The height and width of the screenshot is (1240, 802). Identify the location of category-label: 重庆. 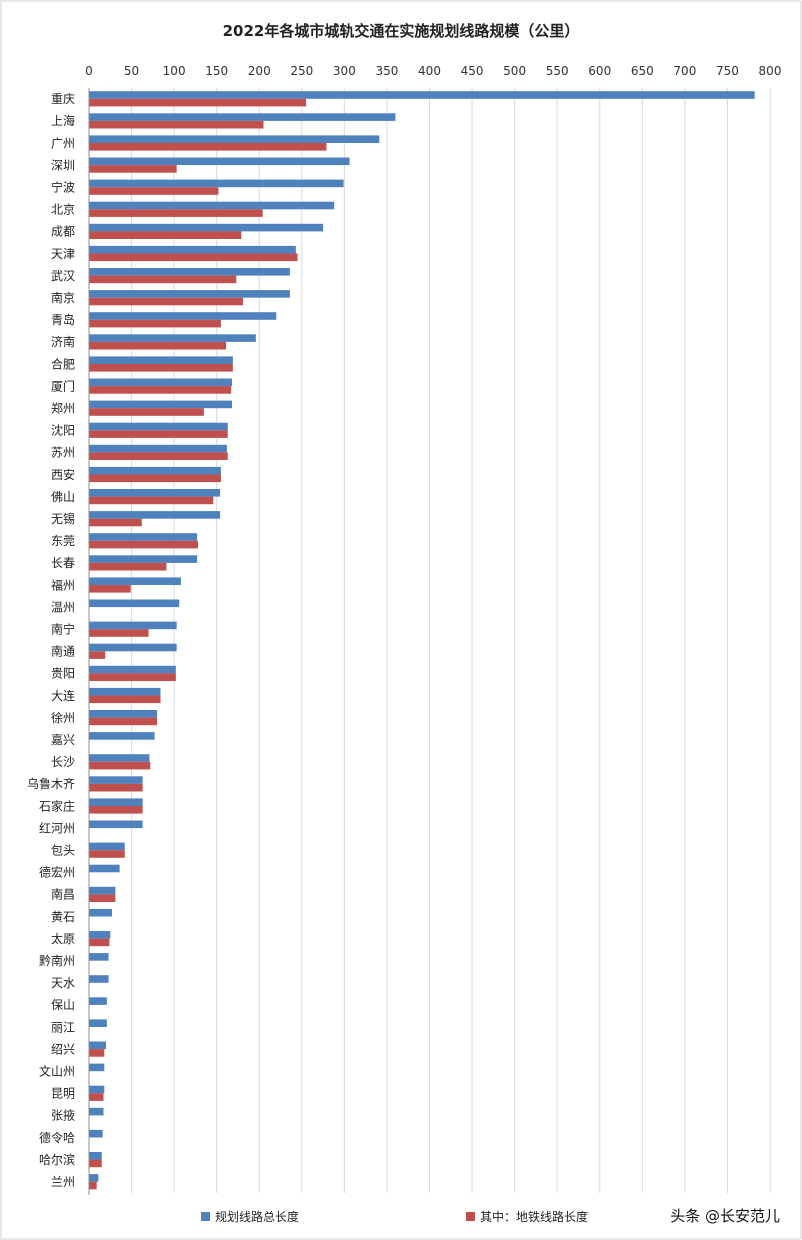
(63, 99).